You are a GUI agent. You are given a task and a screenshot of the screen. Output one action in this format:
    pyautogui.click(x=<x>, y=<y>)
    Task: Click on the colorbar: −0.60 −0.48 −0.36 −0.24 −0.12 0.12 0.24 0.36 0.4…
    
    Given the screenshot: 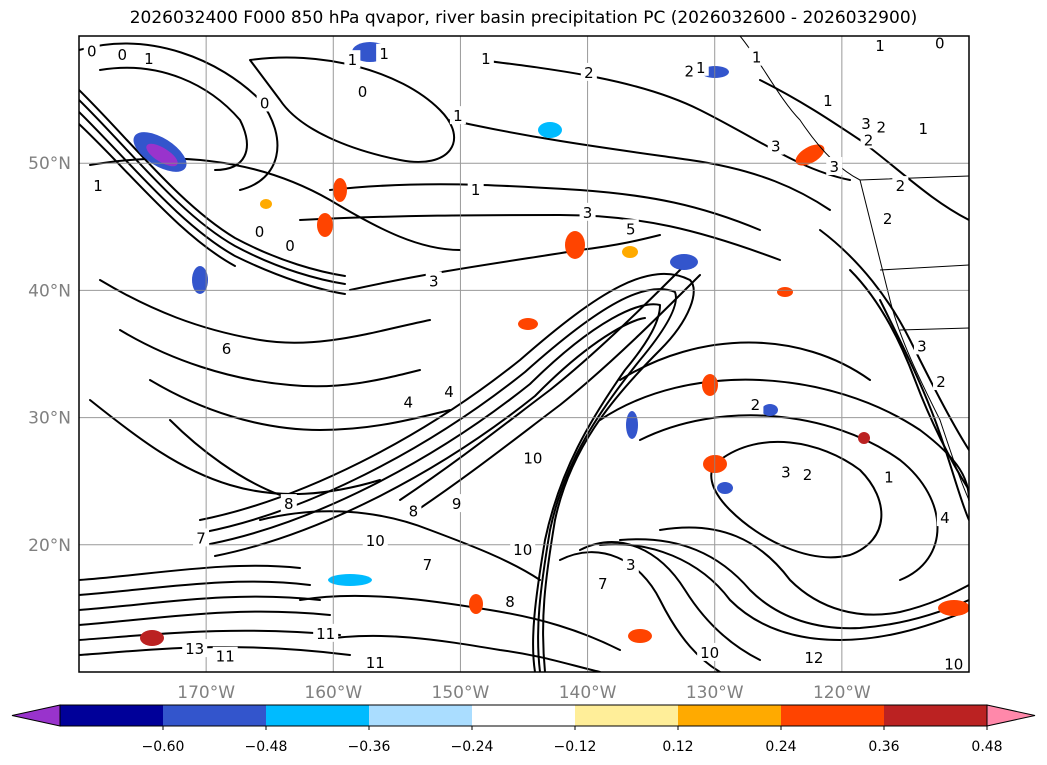 What is the action you would take?
    pyautogui.click(x=523, y=729)
    